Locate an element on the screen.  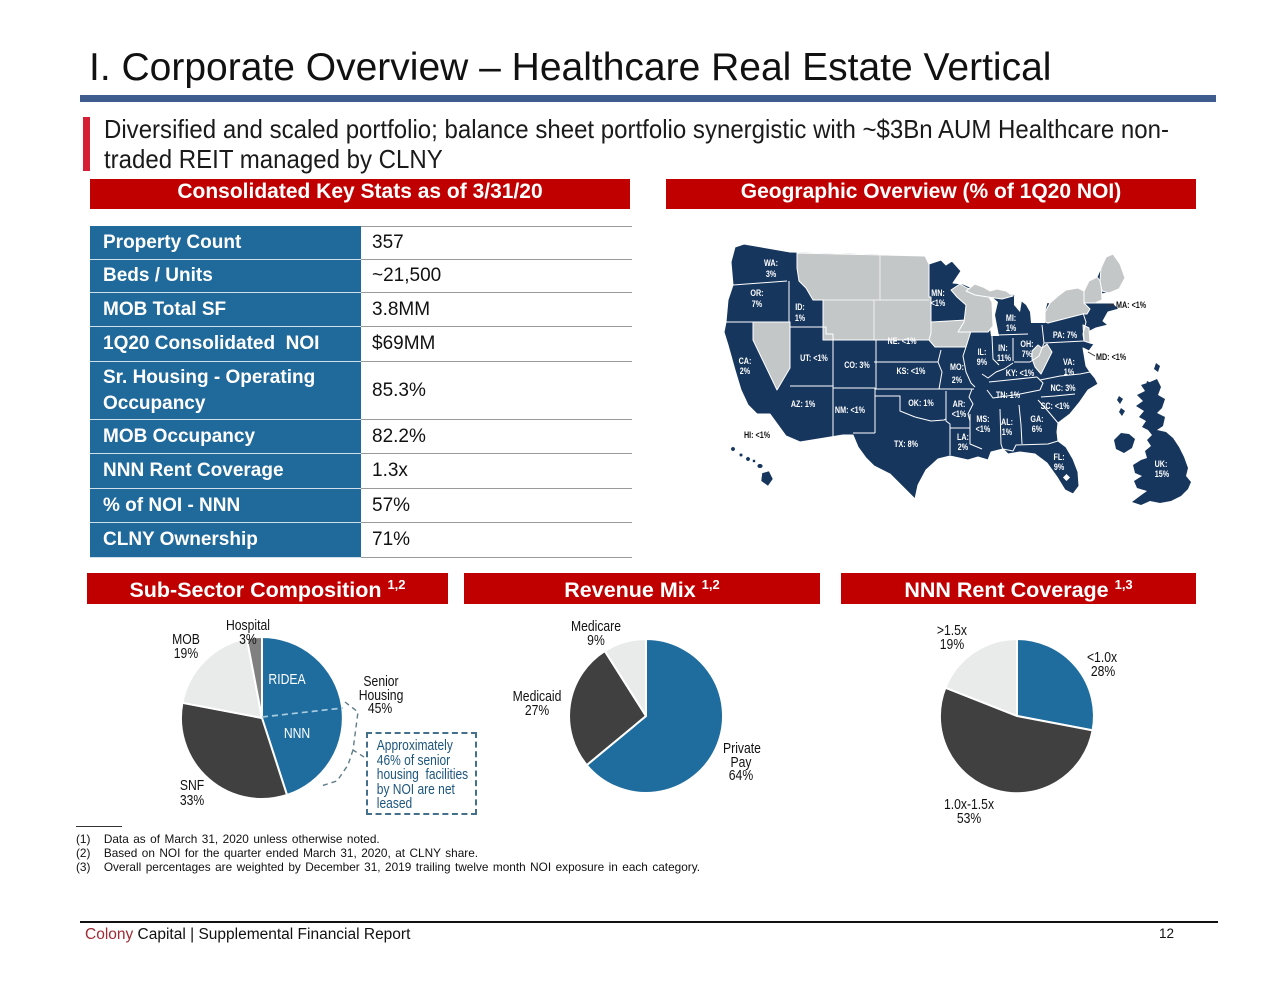
svg-text: Private is located at coordinates (742, 748).